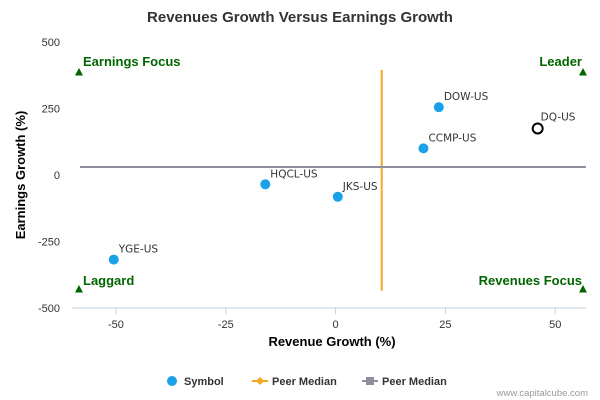 The height and width of the screenshot is (400, 600). I want to click on data-point-label: YGE-US, so click(138, 250).